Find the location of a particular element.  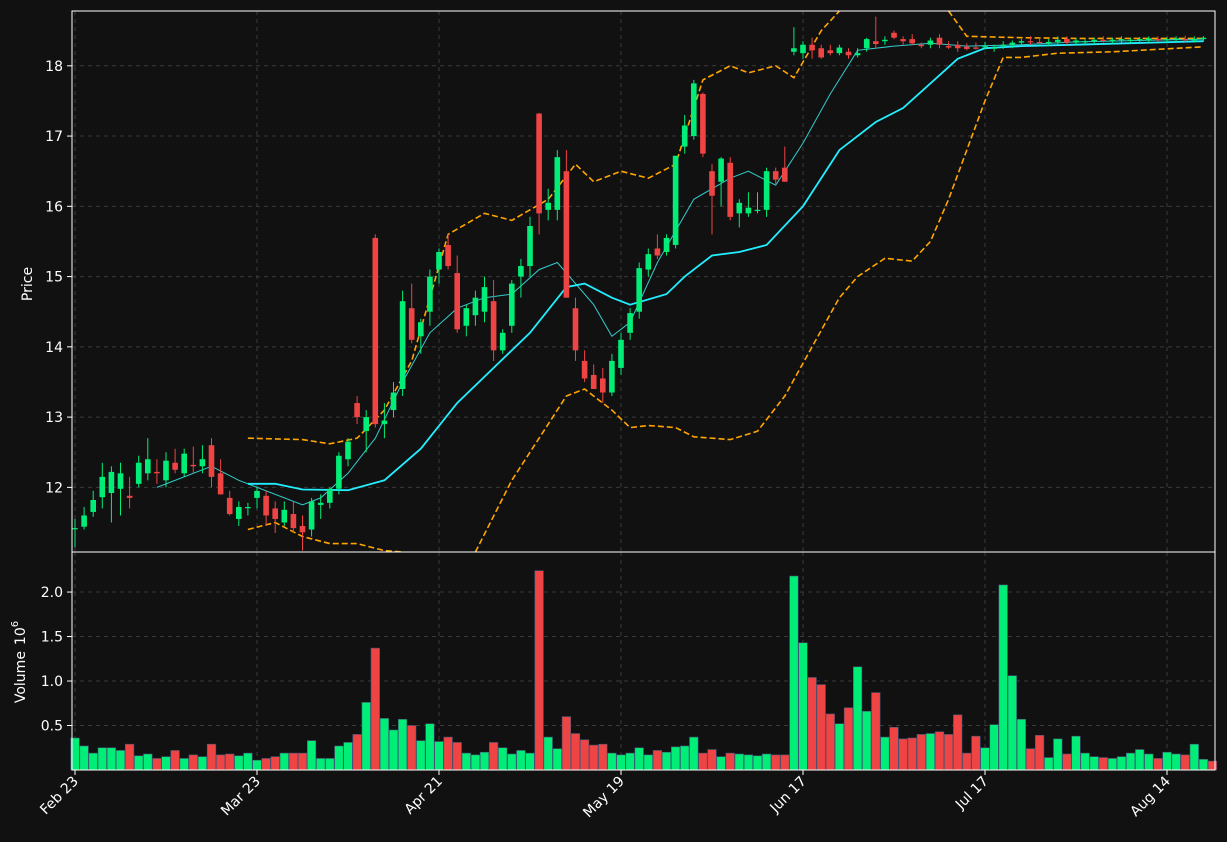

volume-axis-label: Volume 106 is located at coordinates (19, 662).